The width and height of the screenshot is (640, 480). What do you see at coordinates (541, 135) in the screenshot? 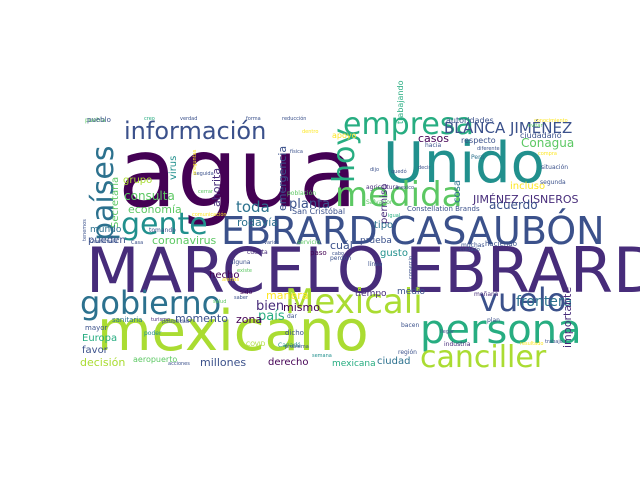
I see `word-ciudadano: ciudadano` at bounding box center [541, 135].